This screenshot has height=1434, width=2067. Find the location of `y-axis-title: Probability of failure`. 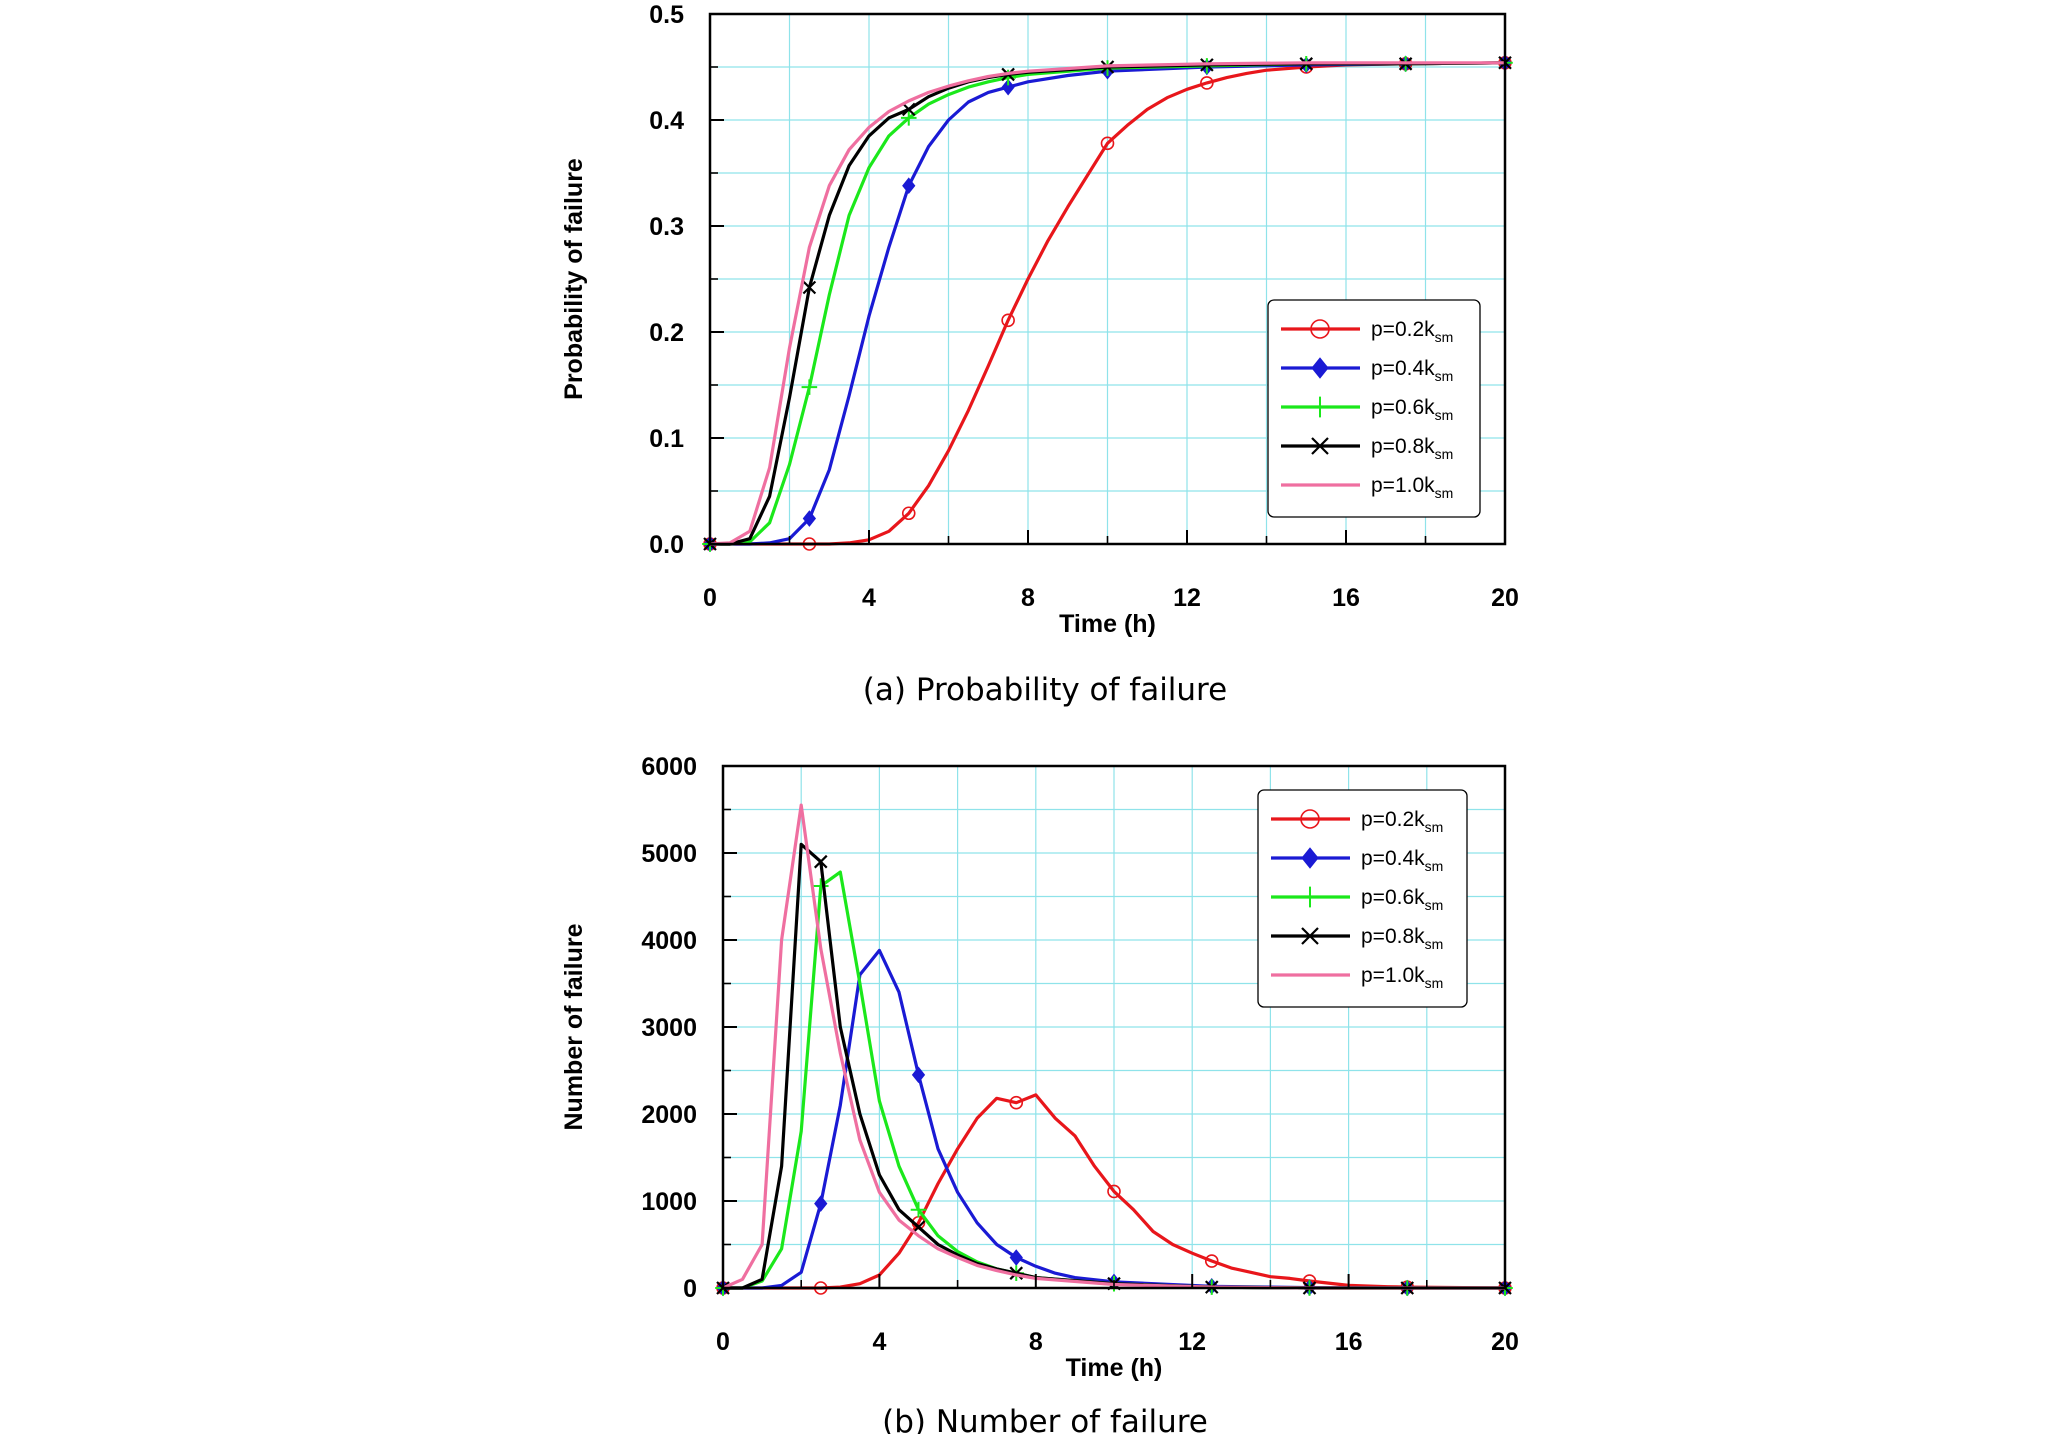

y-axis-title: Probability of failure is located at coordinates (574, 279).